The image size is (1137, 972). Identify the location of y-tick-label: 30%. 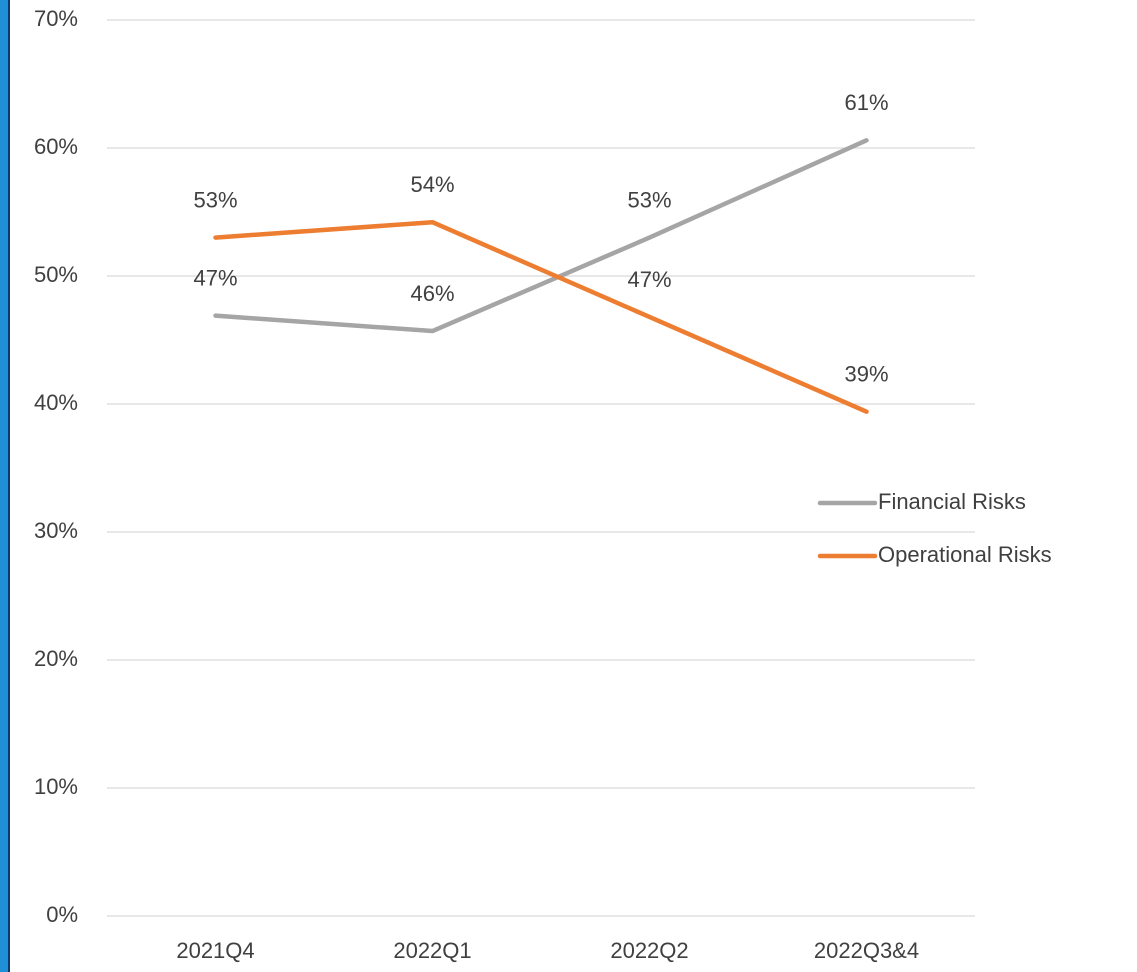
(56, 530).